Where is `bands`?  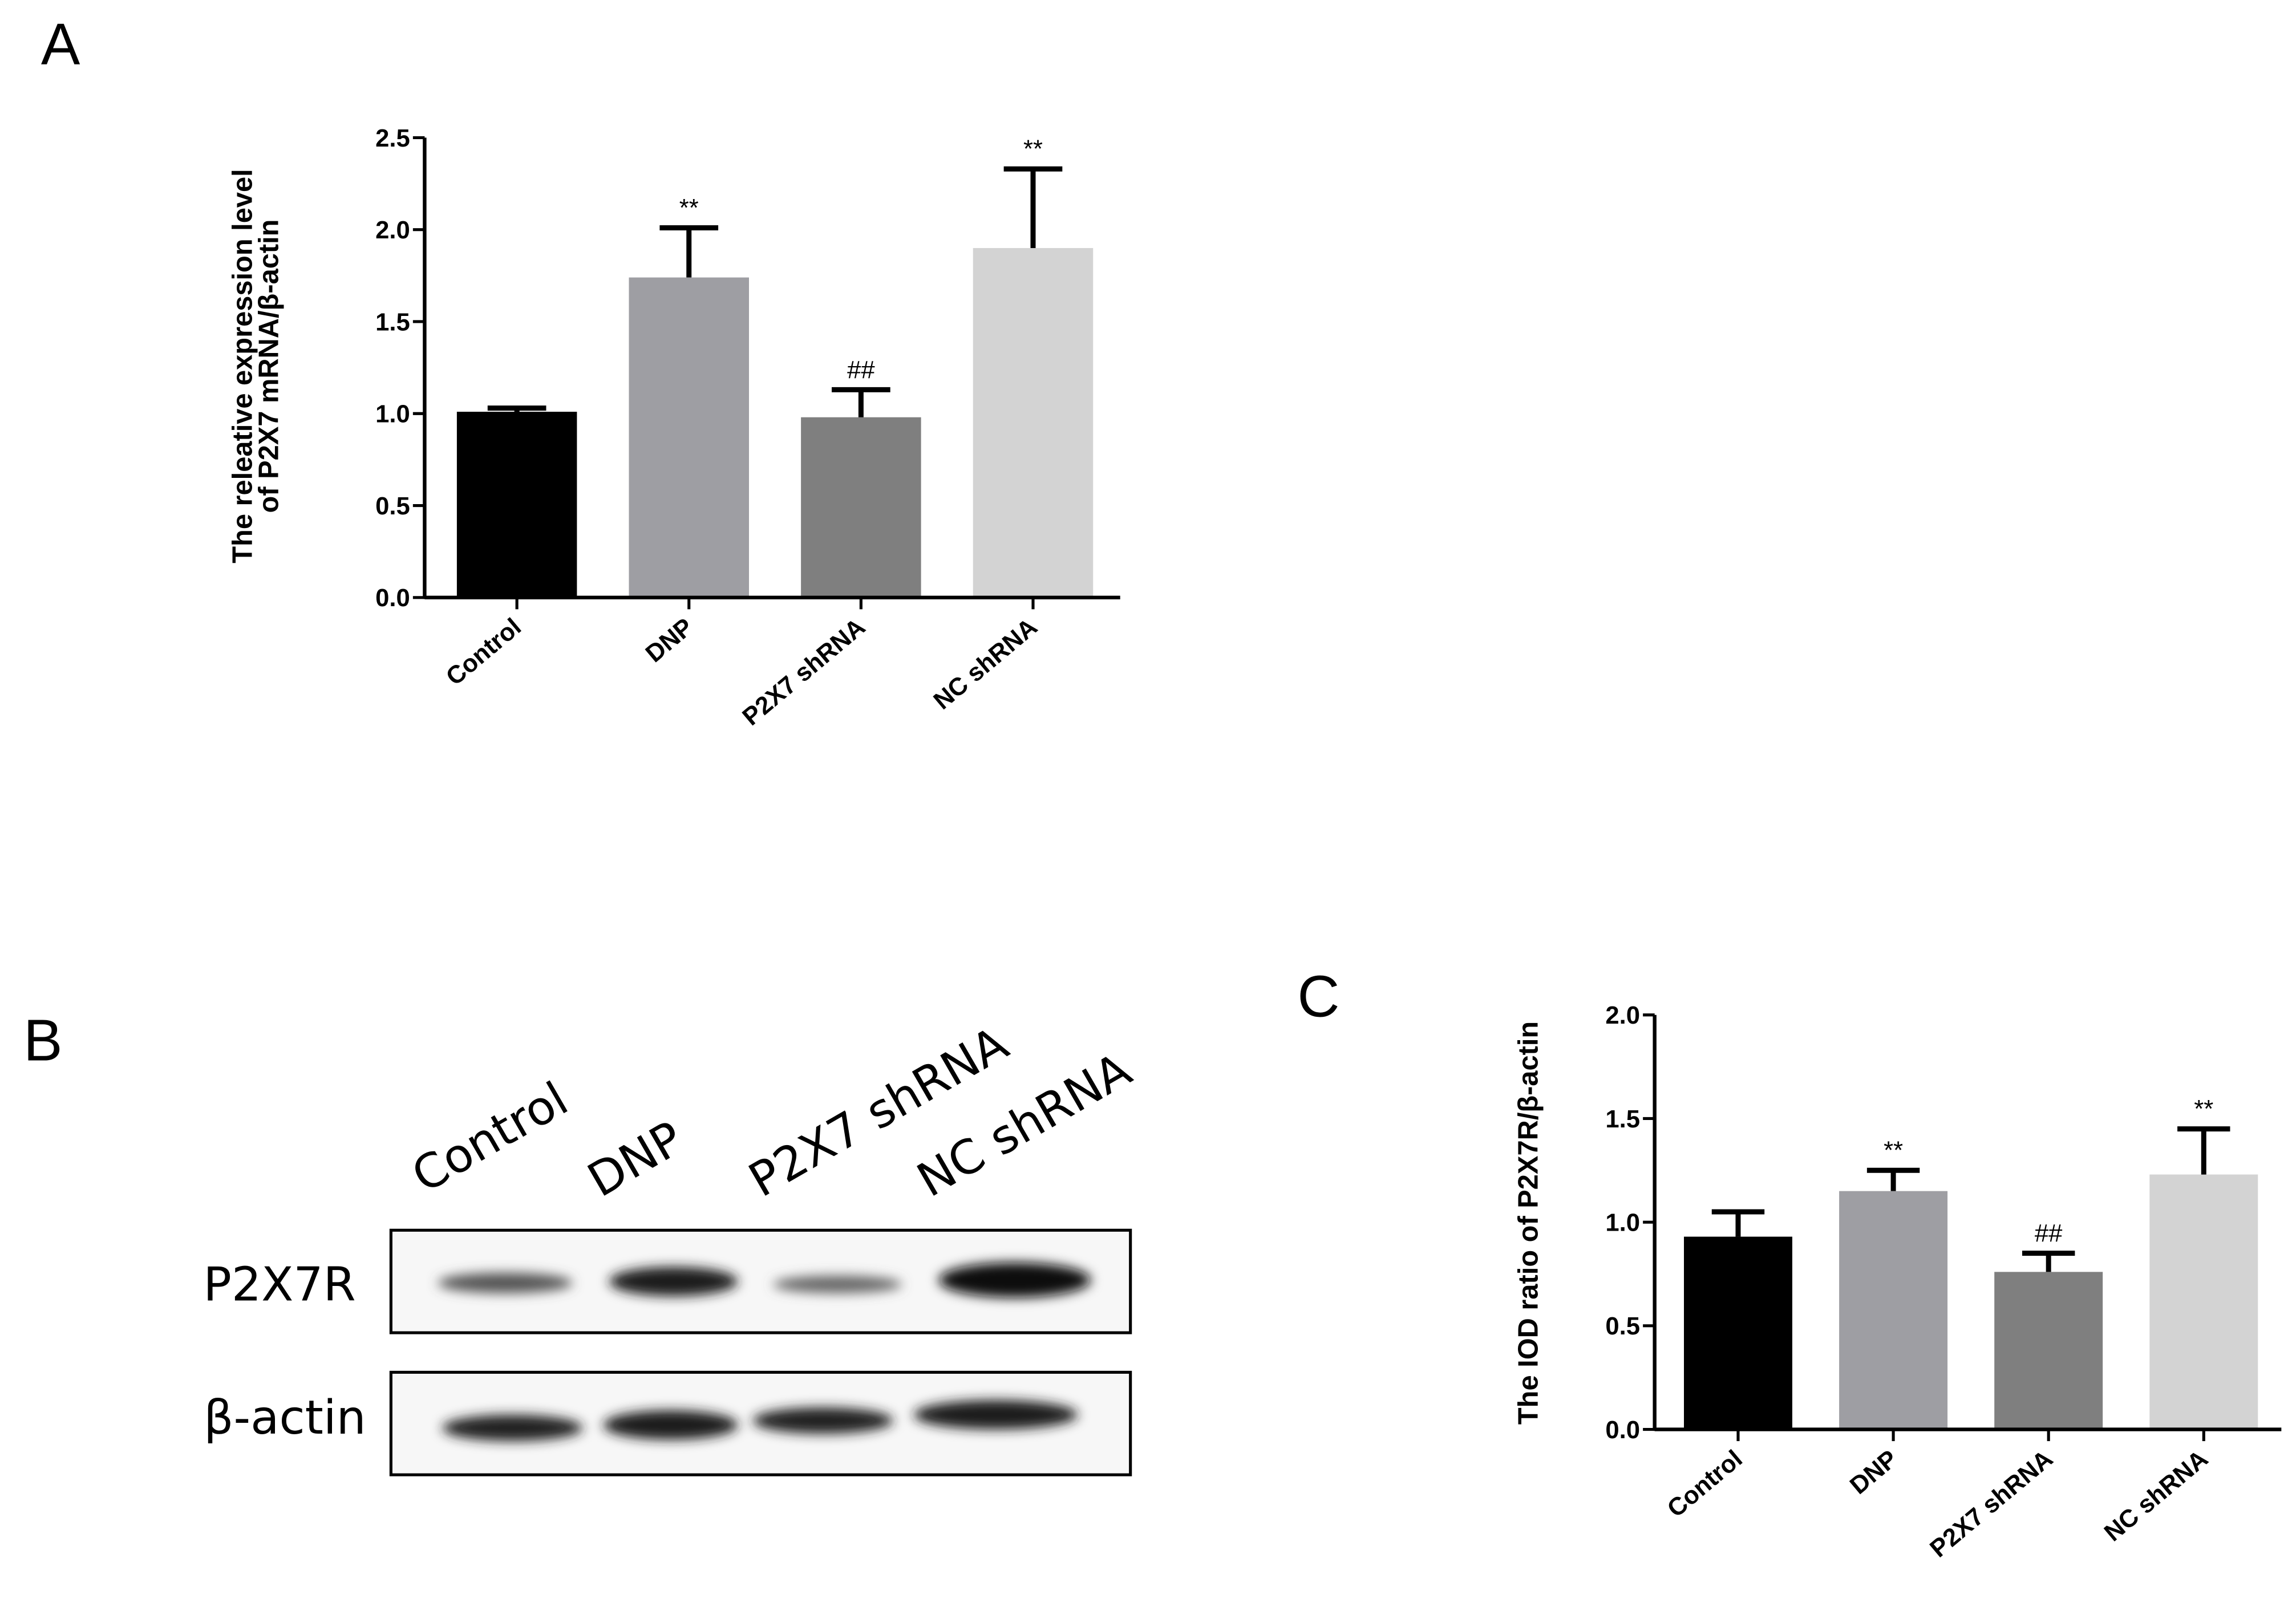
bands is located at coordinates (764, 1352).